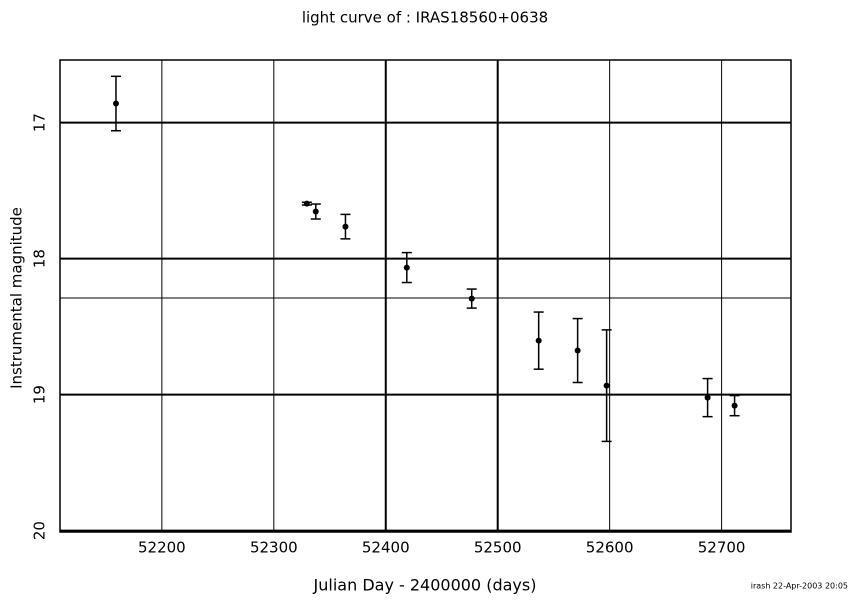 The image size is (851, 600). What do you see at coordinates (40, 258) in the screenshot?
I see `y-tick-label: 18` at bounding box center [40, 258].